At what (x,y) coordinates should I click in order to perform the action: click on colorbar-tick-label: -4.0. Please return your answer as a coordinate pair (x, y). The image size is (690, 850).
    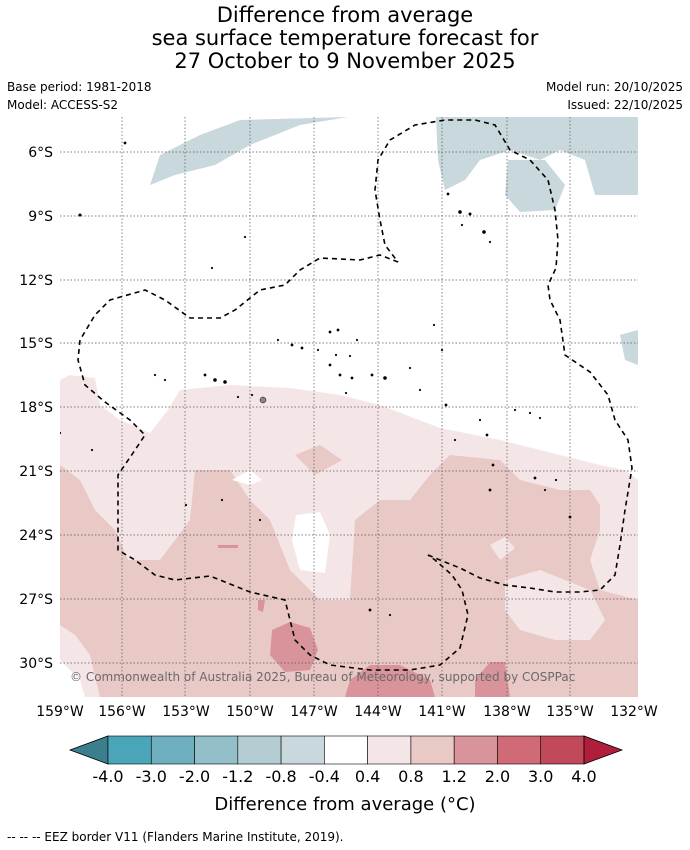
    Looking at the image, I should click on (108, 776).